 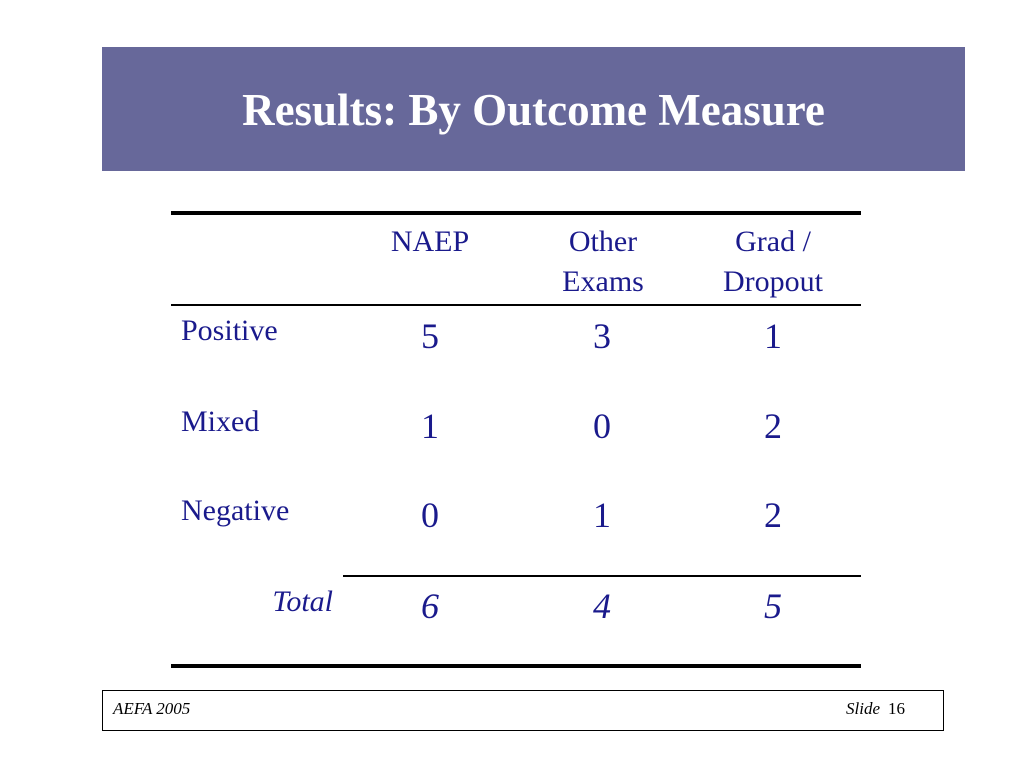 I want to click on column-header-line: Other, so click(x=603, y=241).